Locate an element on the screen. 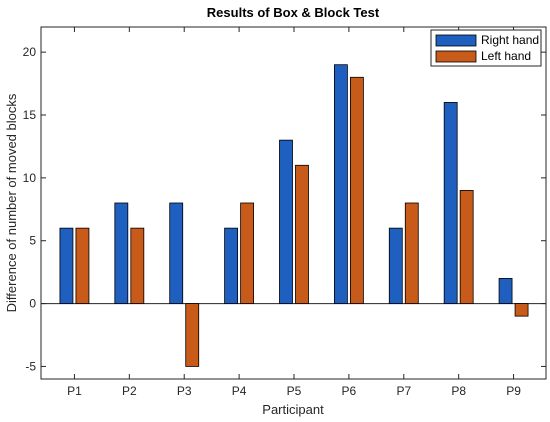 This screenshot has height=422, width=550. x-axis-label: Participant is located at coordinates (293, 409).